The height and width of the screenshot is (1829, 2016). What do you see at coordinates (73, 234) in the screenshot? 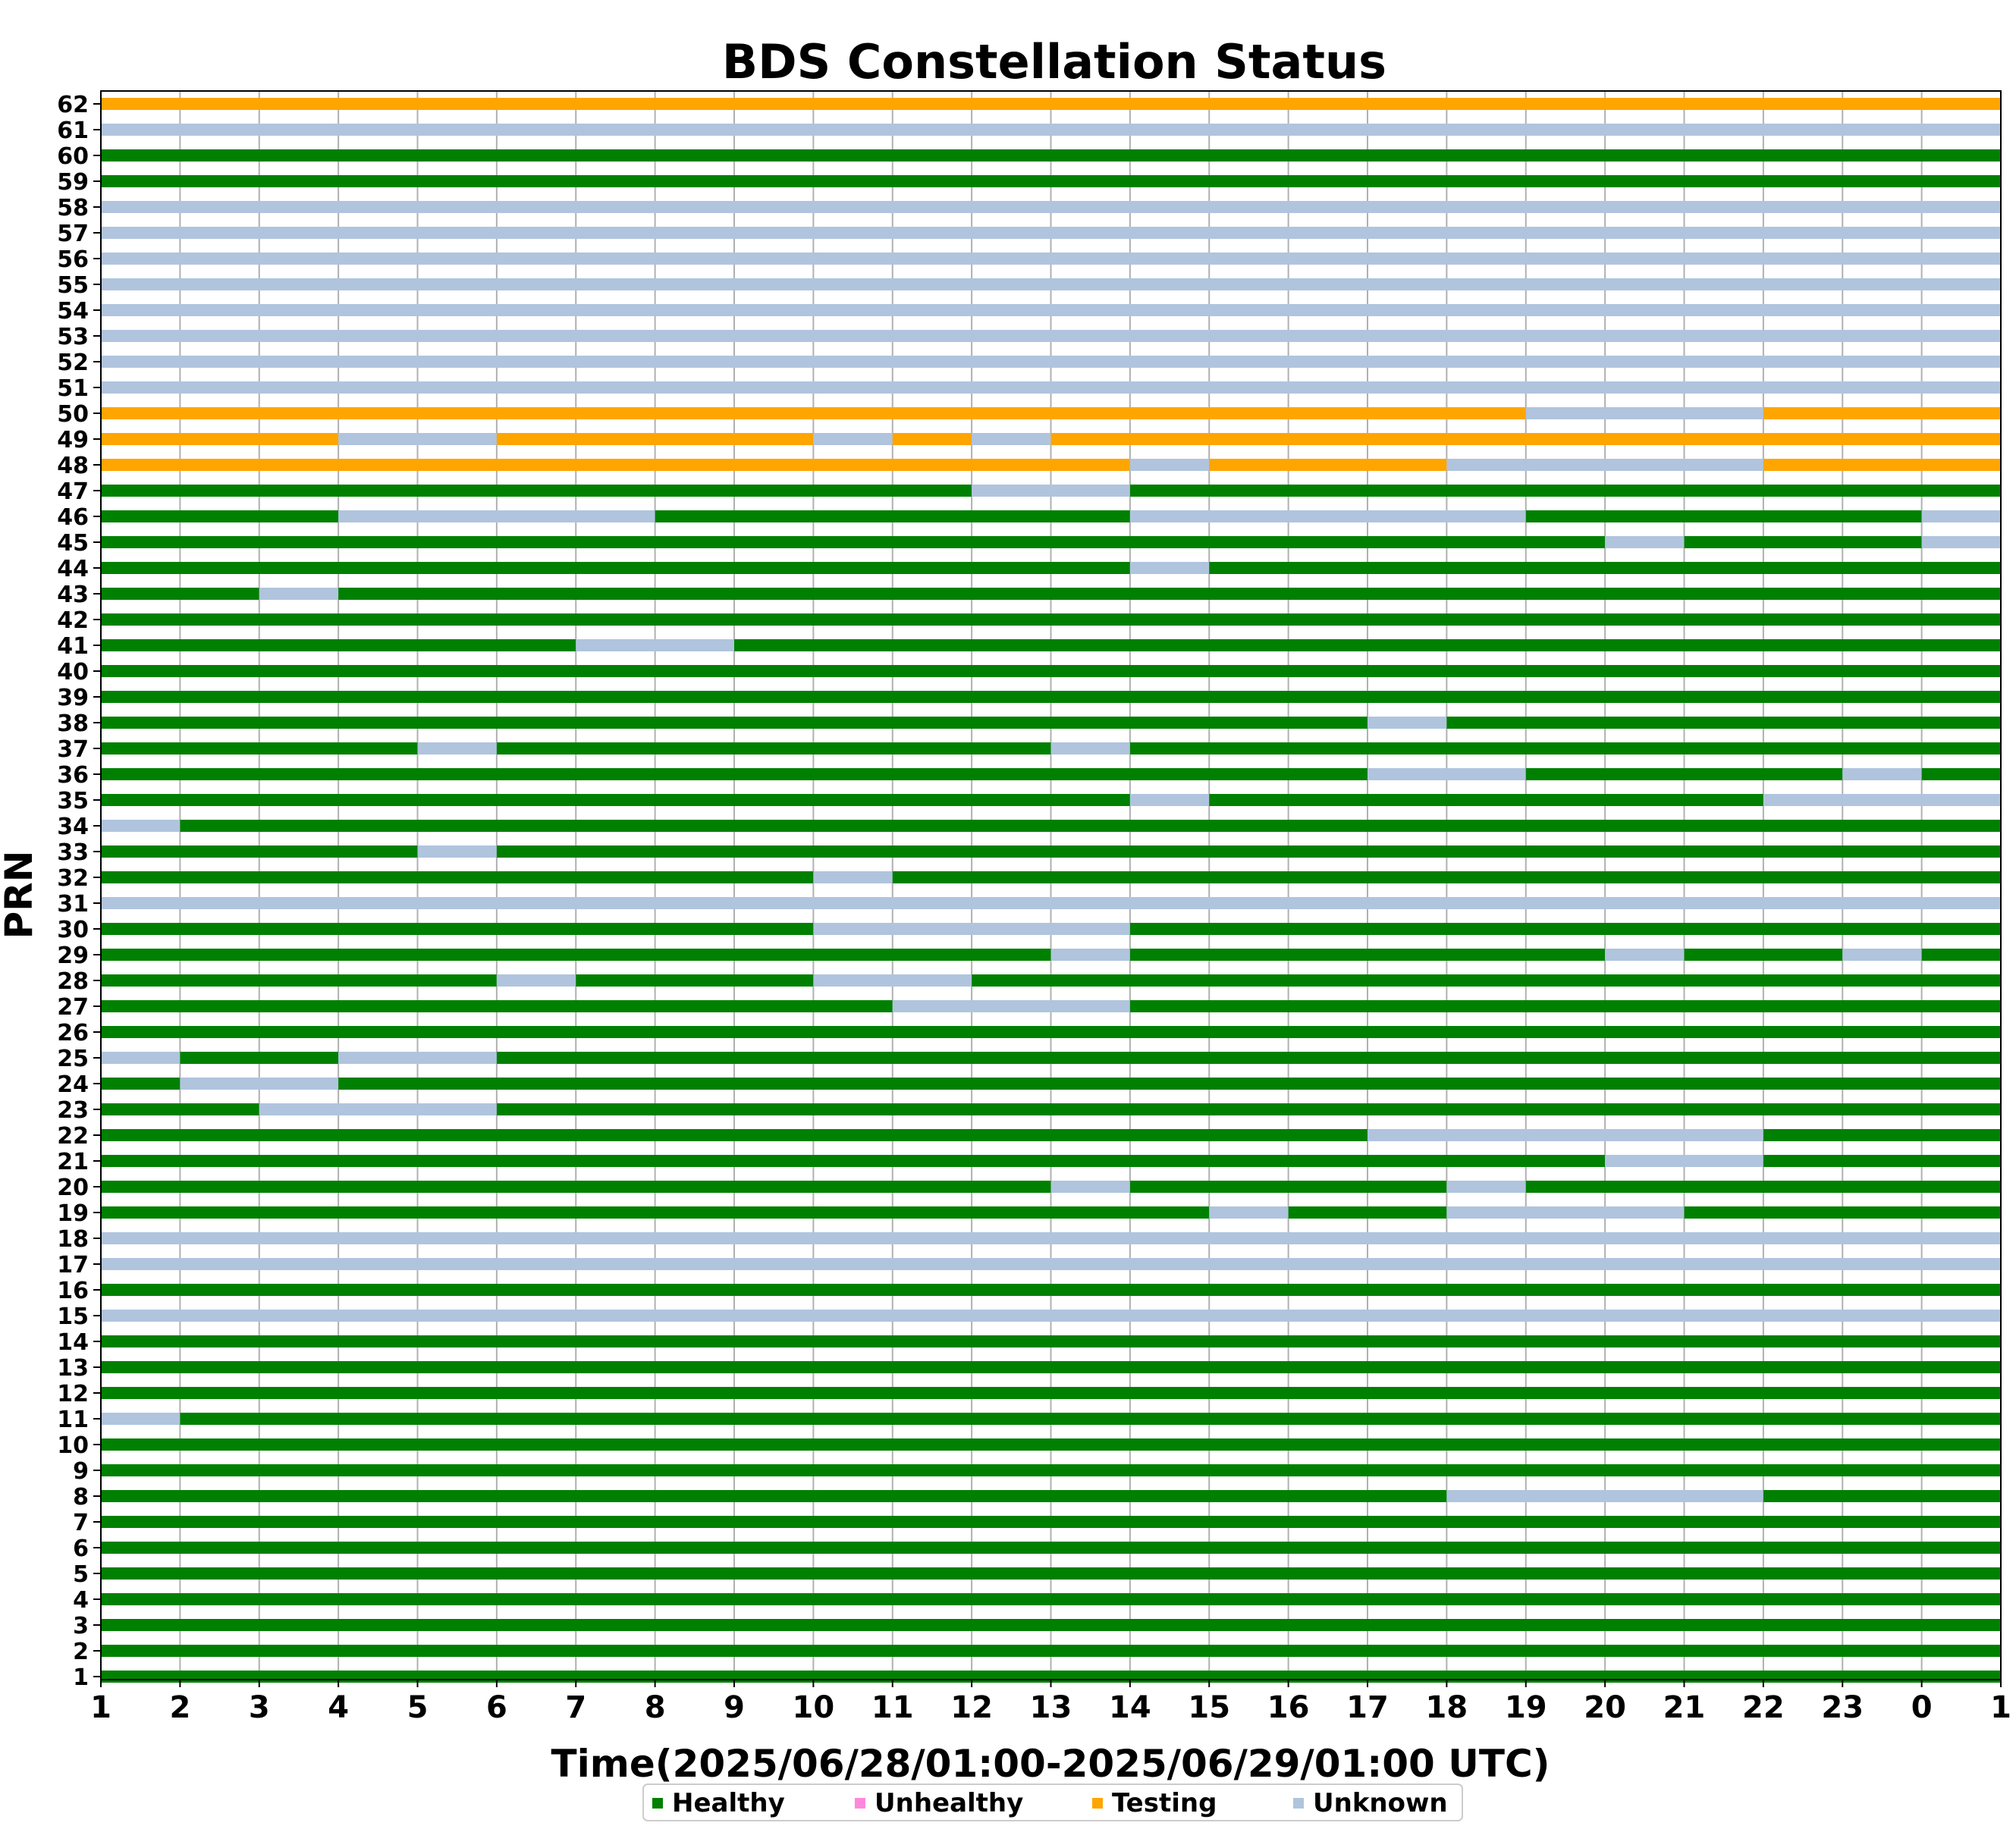
I see `y-tick-label: 57` at bounding box center [73, 234].